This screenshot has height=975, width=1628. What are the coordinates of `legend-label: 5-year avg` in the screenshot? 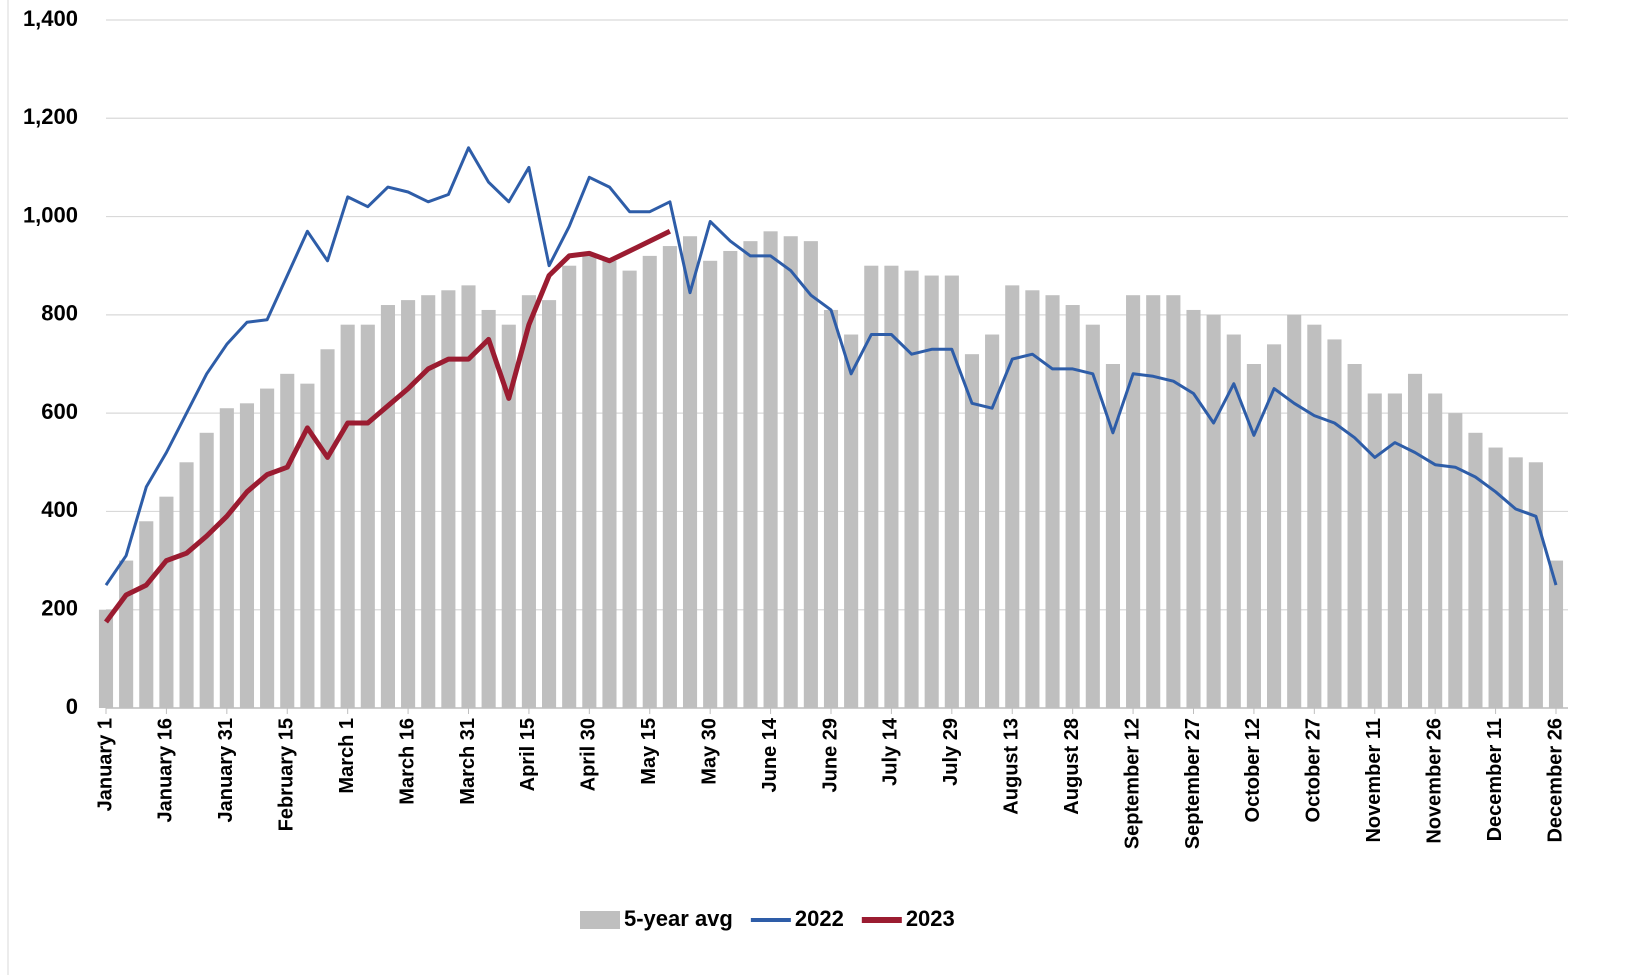 It's located at (678, 918).